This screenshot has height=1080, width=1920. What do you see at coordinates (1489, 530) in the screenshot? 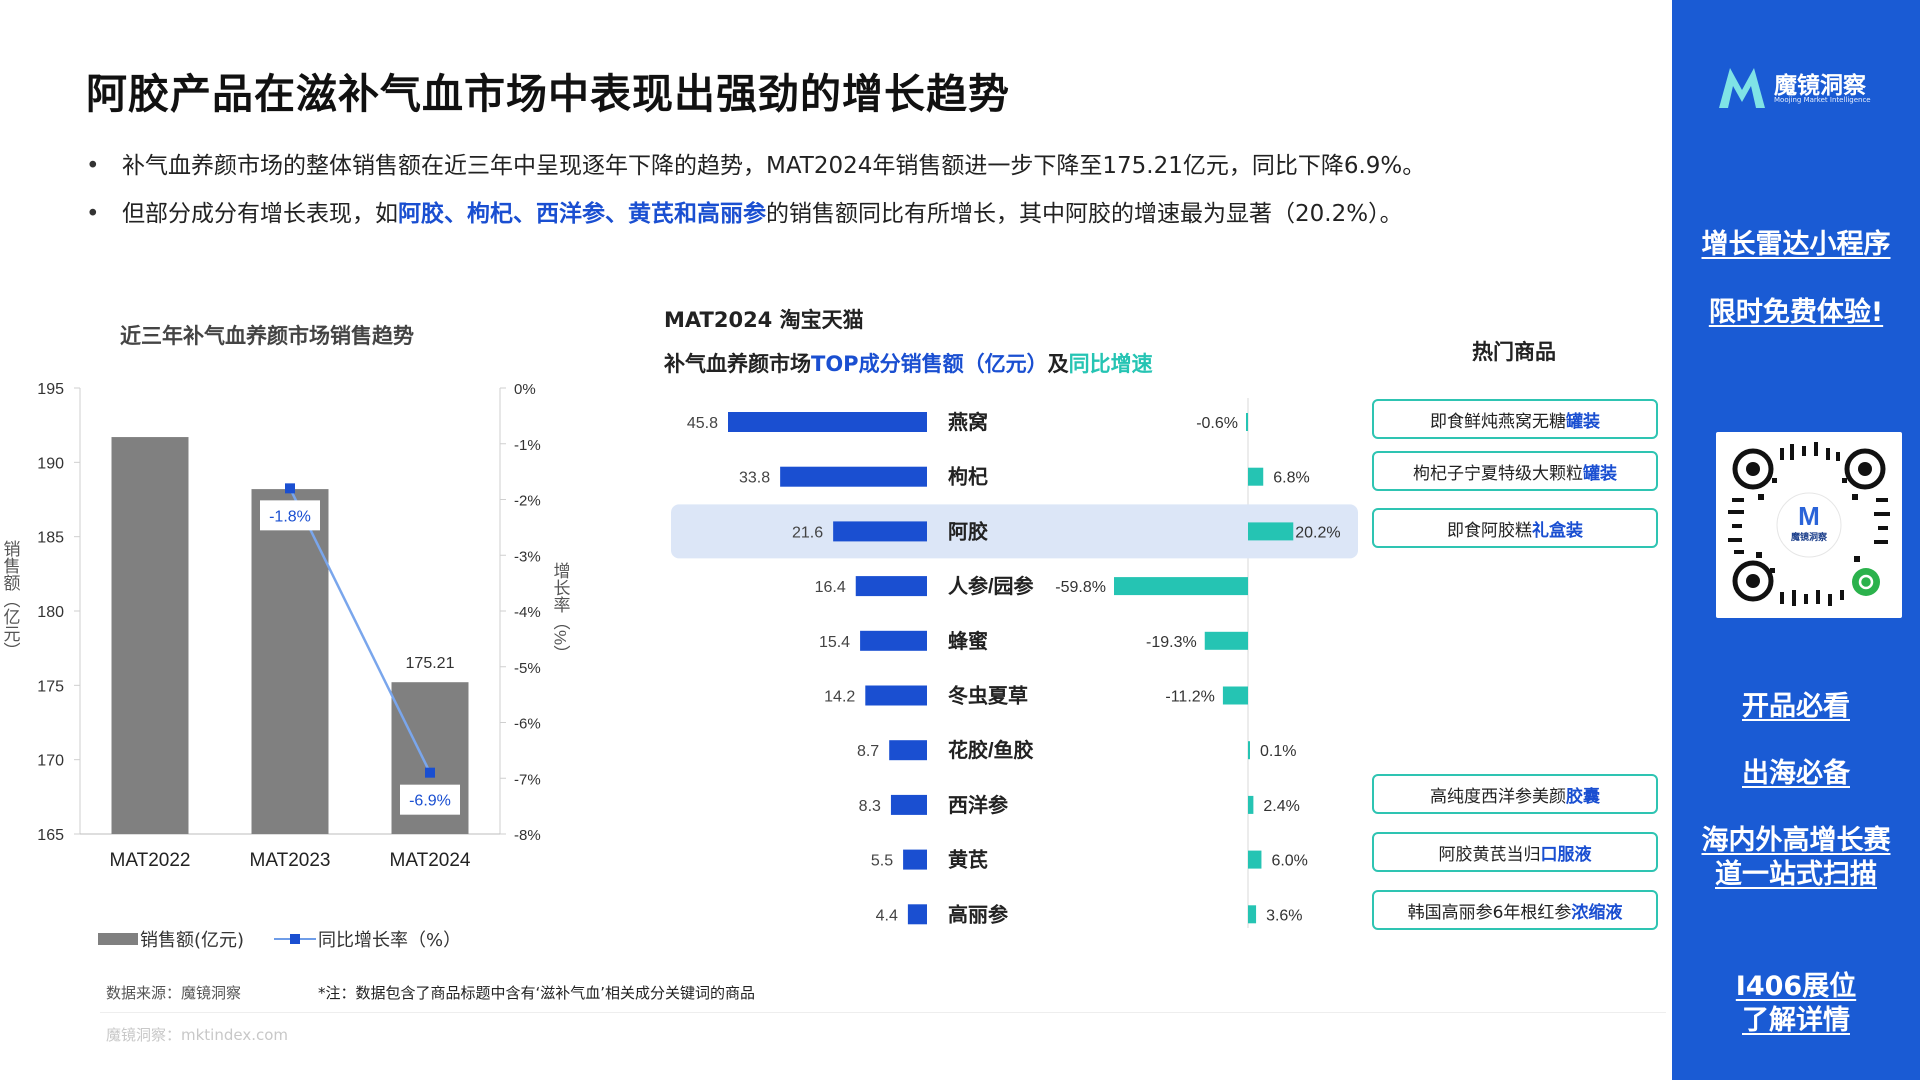
I see `product-name: 即食阿胶糕` at bounding box center [1489, 530].